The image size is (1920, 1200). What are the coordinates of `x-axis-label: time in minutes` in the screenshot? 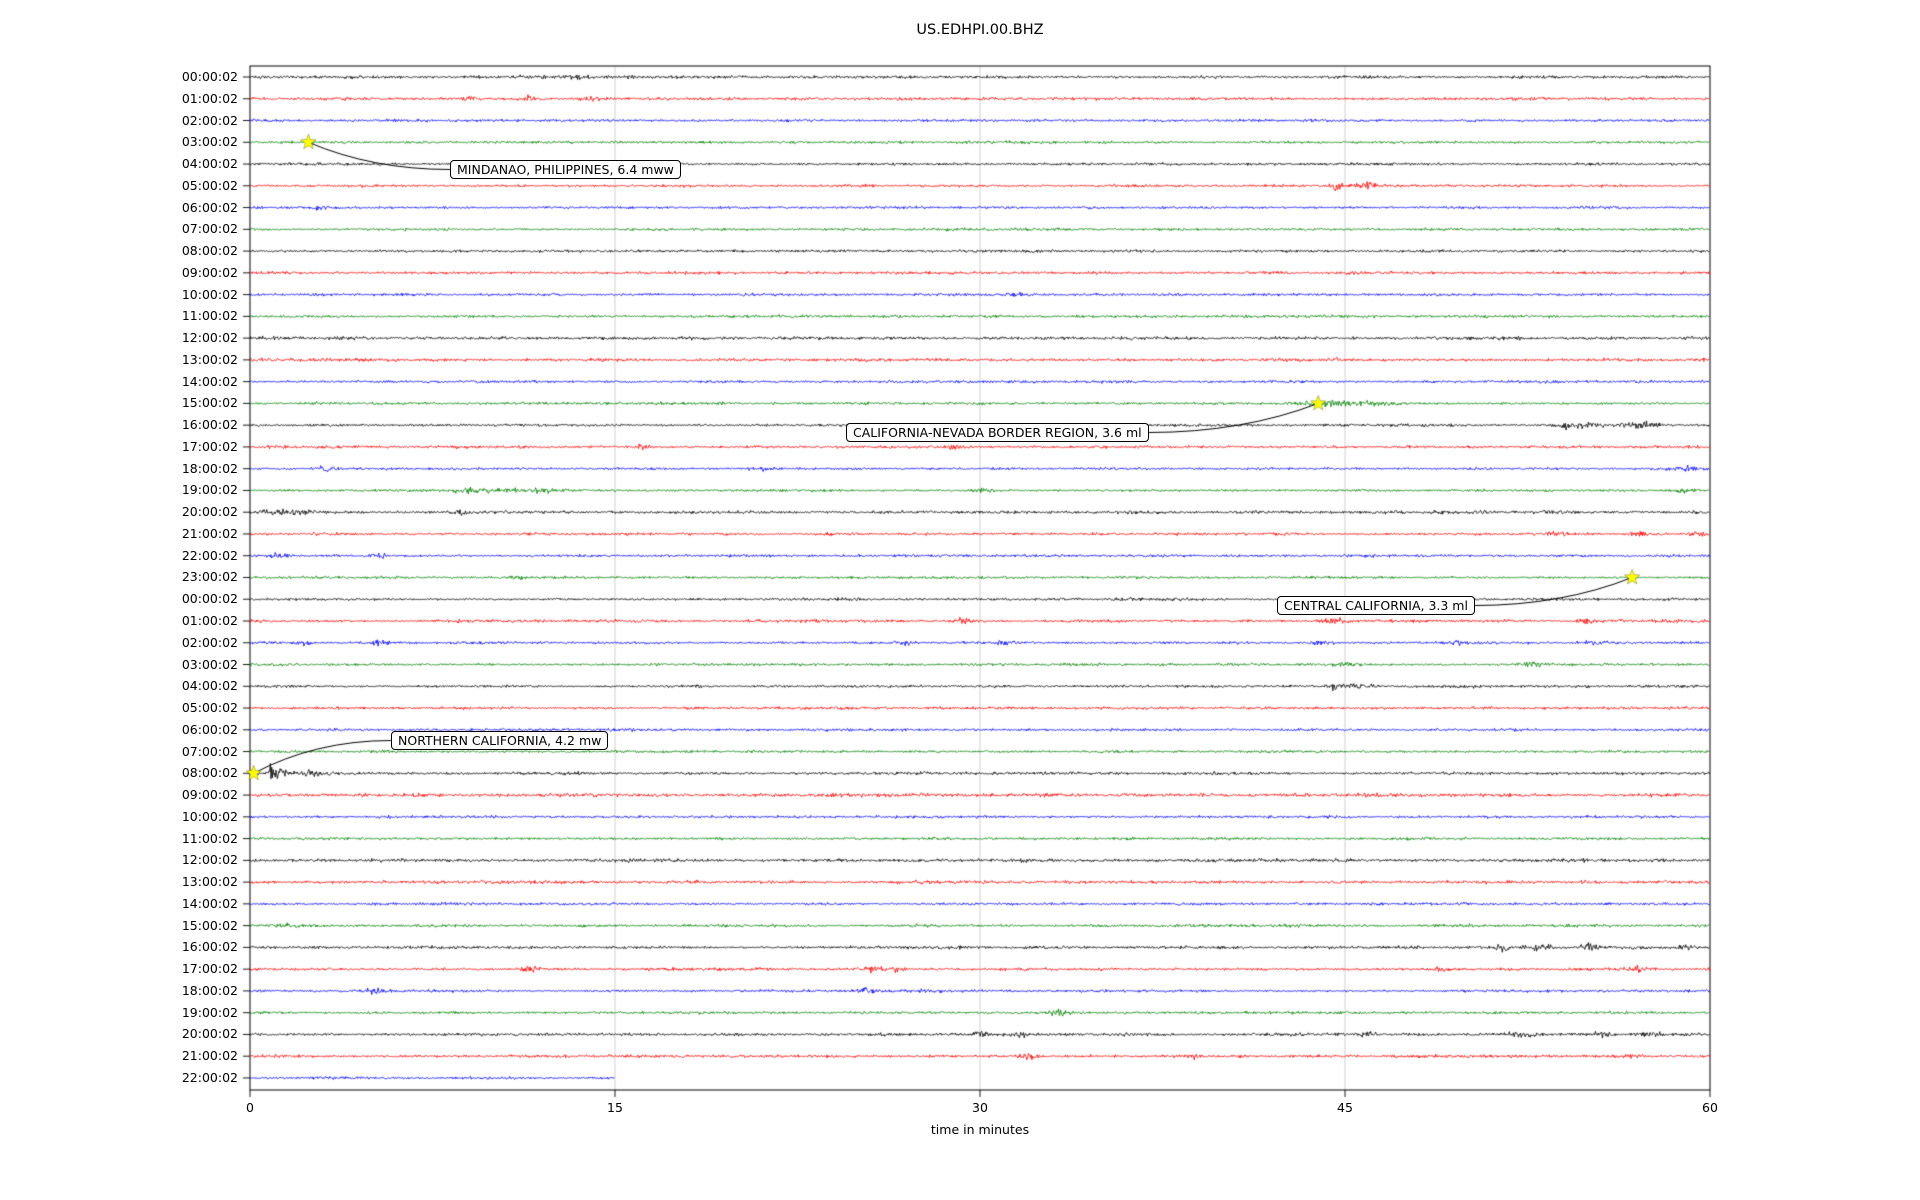 It's located at (980, 1129).